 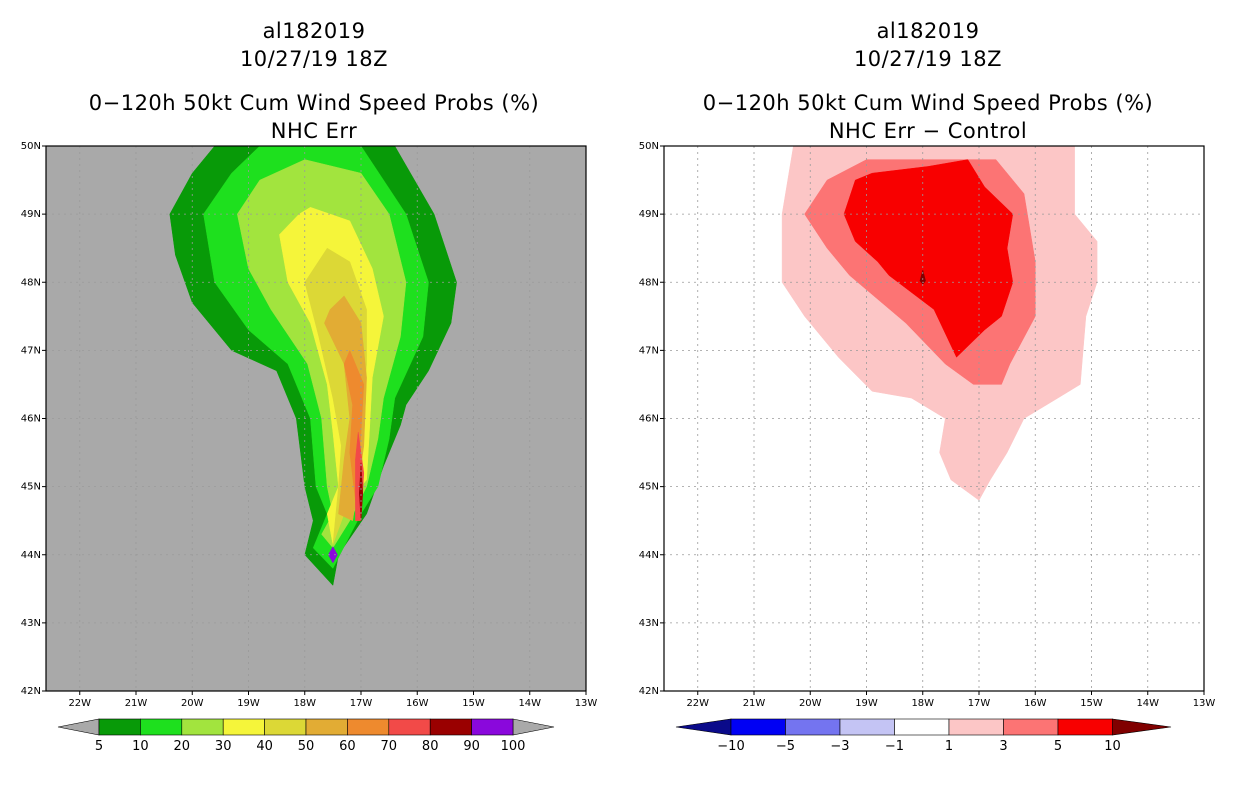 What do you see at coordinates (513, 746) in the screenshot?
I see `colorbar-label: 100` at bounding box center [513, 746].